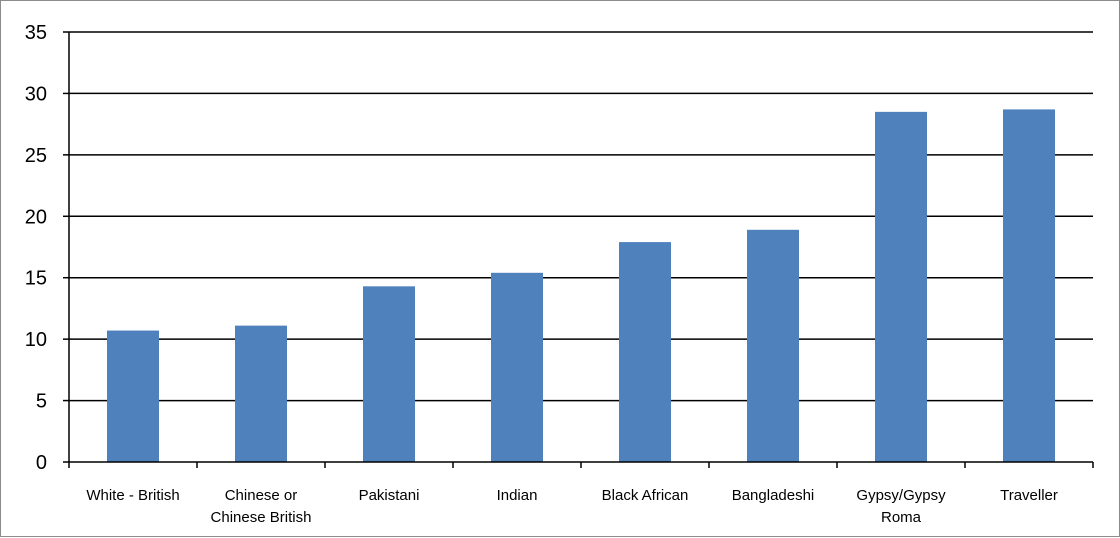 This screenshot has height=538, width=1120. Describe the element at coordinates (261, 506) in the screenshot. I see `x-tick-label: Chinese or Chinese British` at that location.